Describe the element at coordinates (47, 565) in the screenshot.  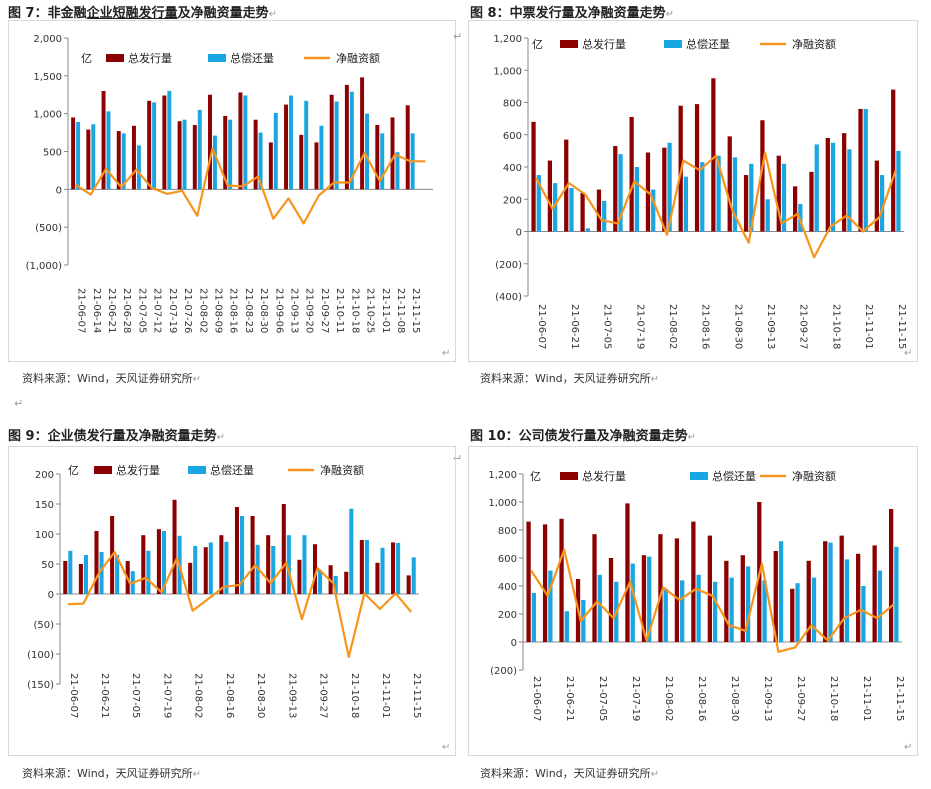
I see `y-tick-label: 50` at that location.